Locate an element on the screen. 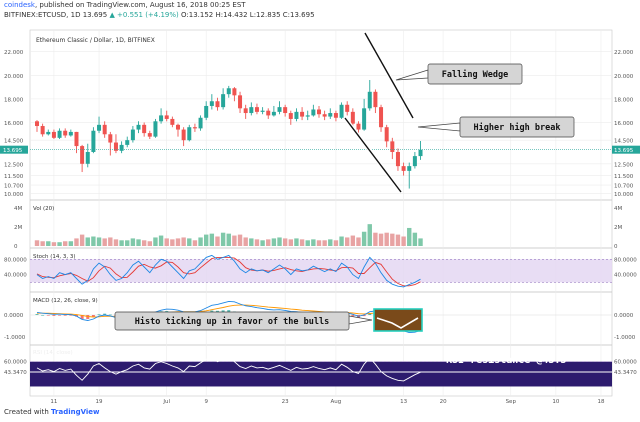 Image resolution: width=640 pixels, height=422 pixels. x-axis-tick-label: 13 is located at coordinates (403, 402).